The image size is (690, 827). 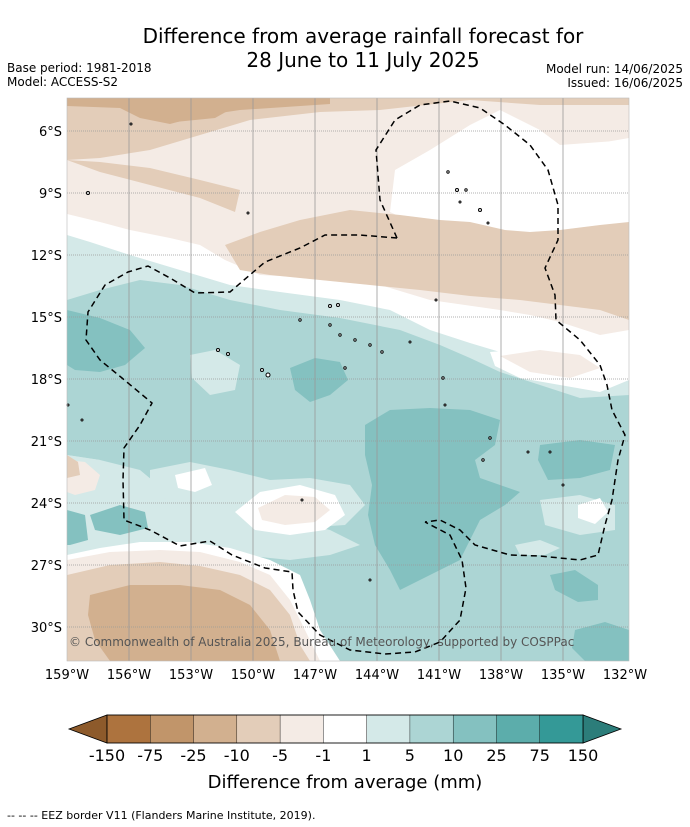 I want to click on field-wet-10-25-far-east, so click(x=576, y=460).